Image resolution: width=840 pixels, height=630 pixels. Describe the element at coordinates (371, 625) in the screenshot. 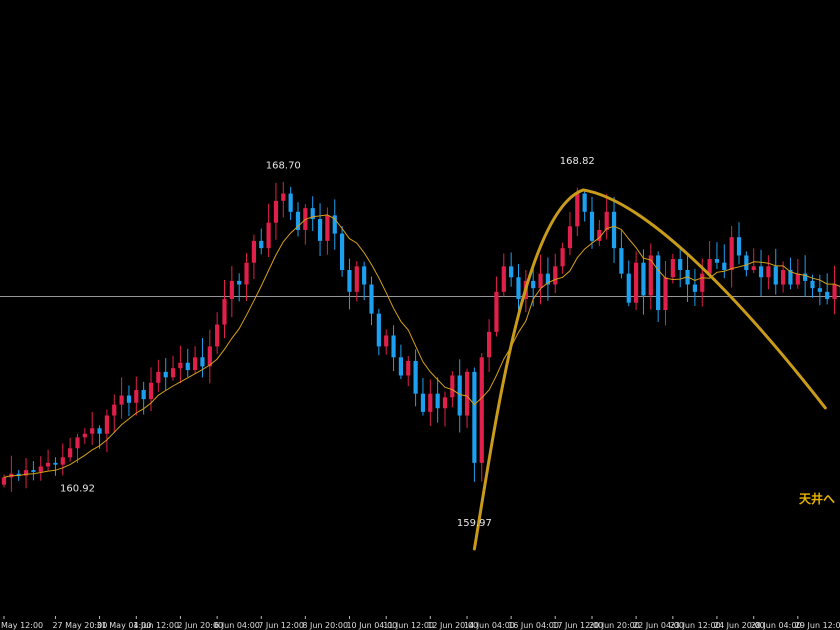

I see `x-tick-label: 10 Jun 04:00` at that location.